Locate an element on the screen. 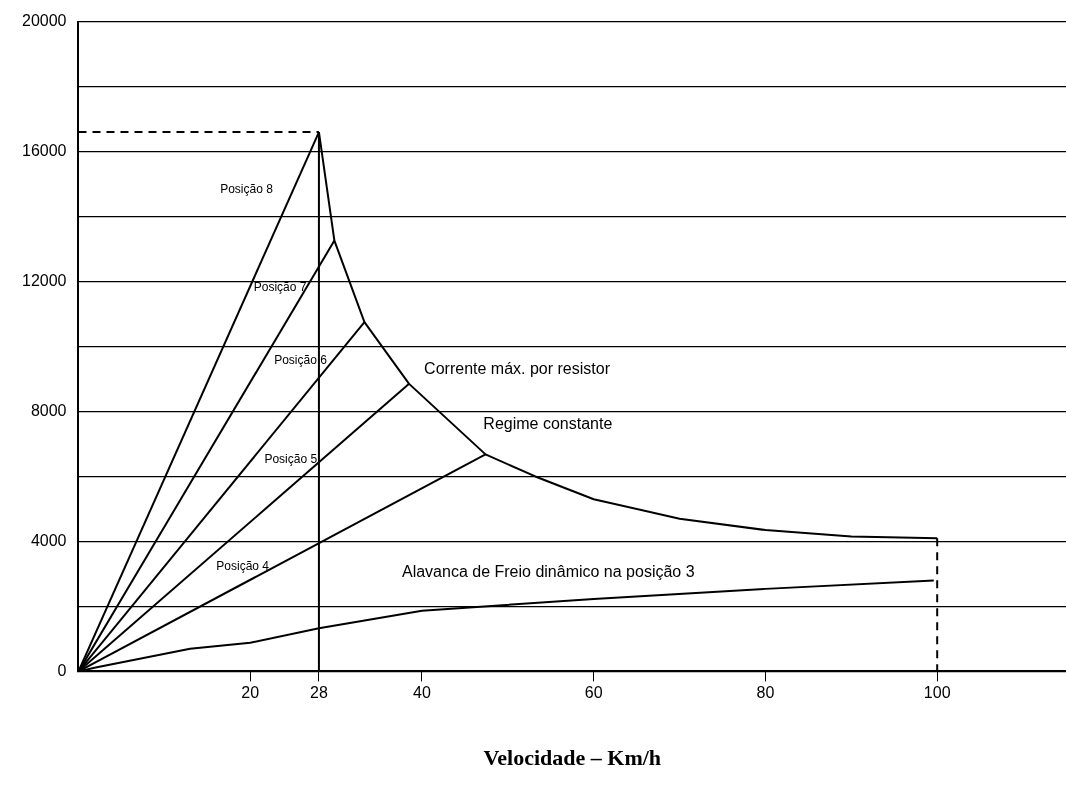 Image resolution: width=1066 pixels, height=787 pixels. series-label: Alavanca de Freio dinâmico na posição 3 is located at coordinates (548, 572).